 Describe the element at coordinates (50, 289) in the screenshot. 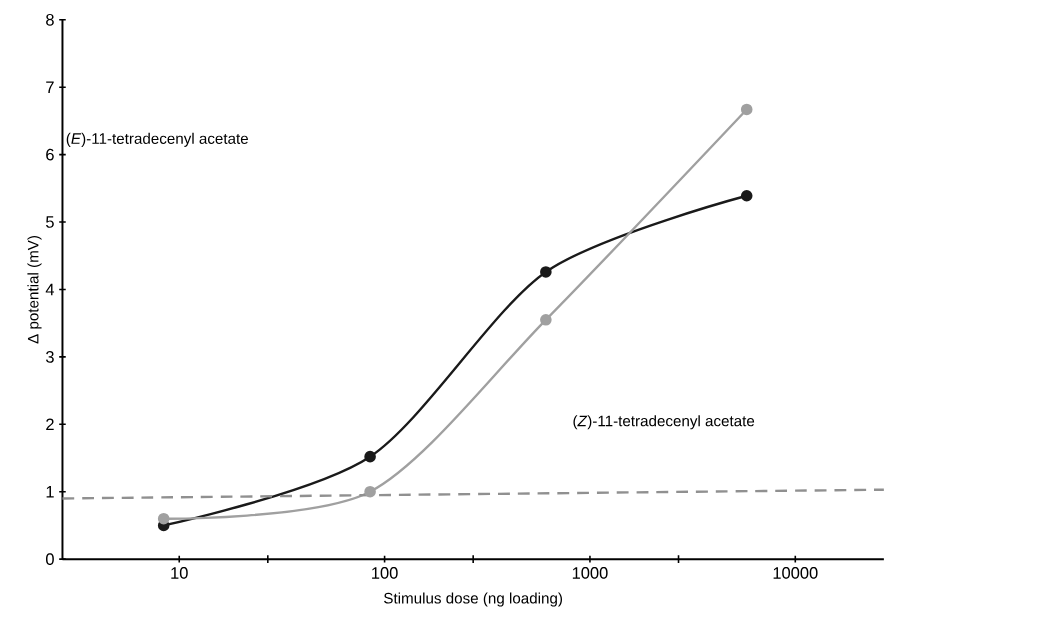

I see `y-tick-label: 4` at that location.